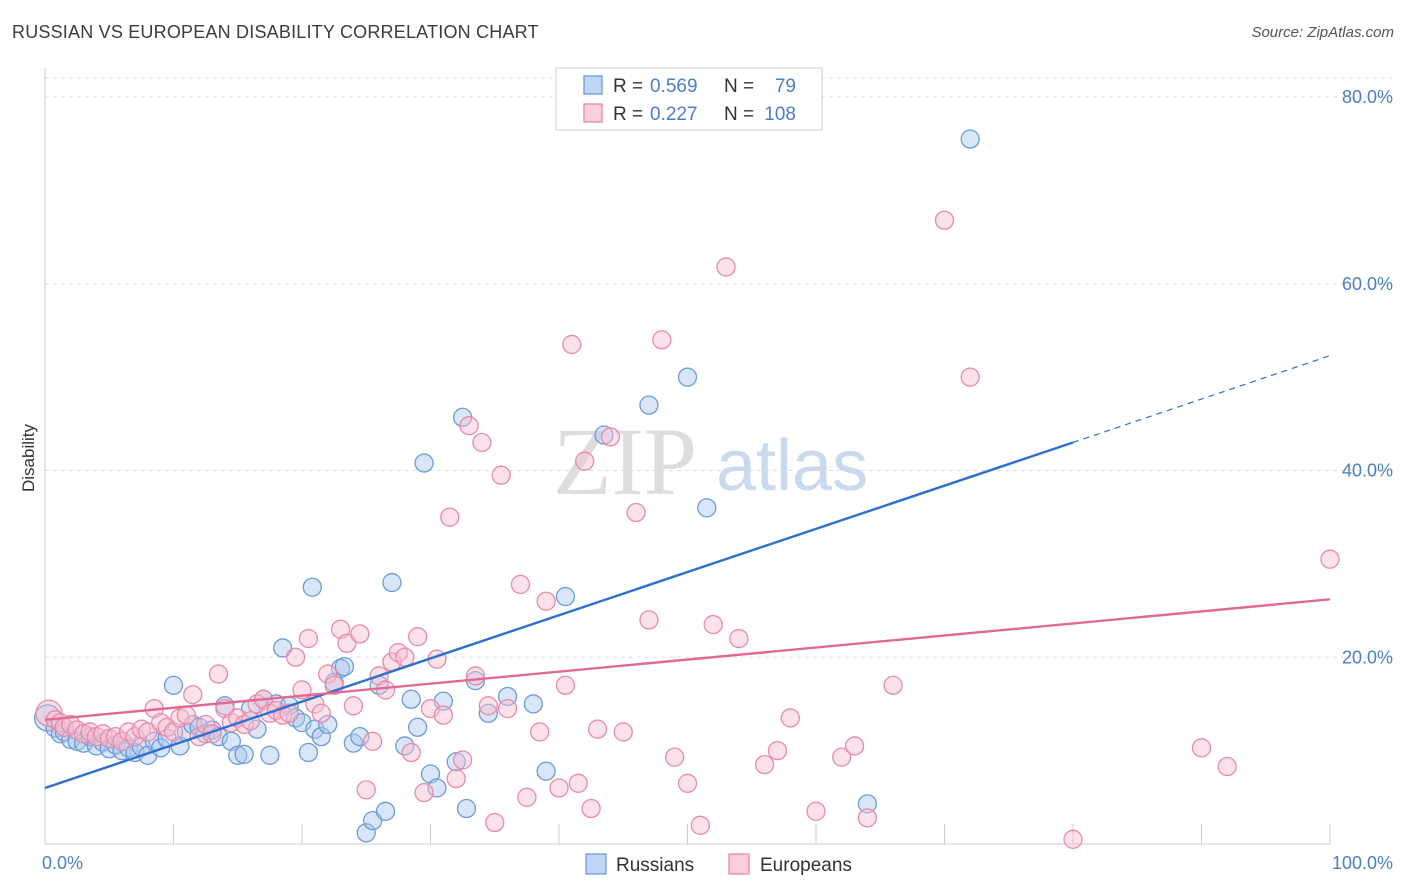 The image size is (1406, 892). What do you see at coordinates (1362, 863) in the screenshot?
I see `x-tick-label: 100.0%` at bounding box center [1362, 863].